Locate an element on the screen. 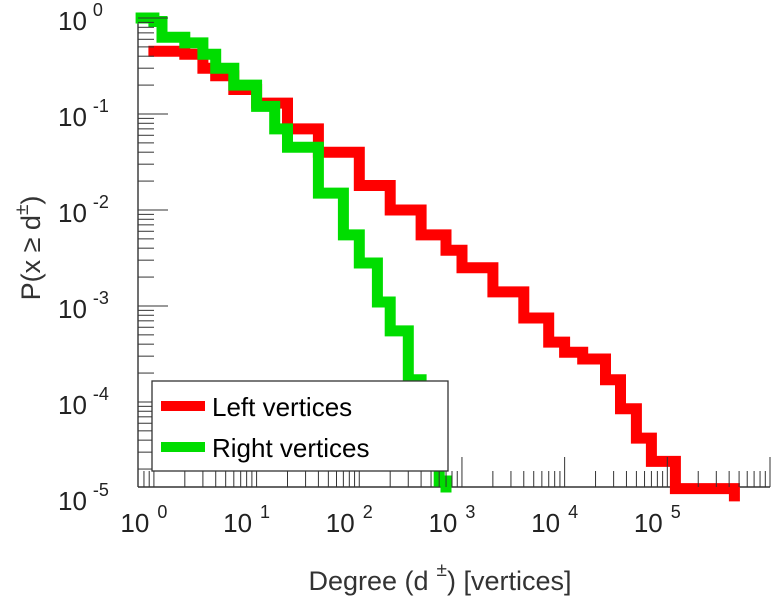  legend: Left vertices Right vertices is located at coordinates (300, 426).